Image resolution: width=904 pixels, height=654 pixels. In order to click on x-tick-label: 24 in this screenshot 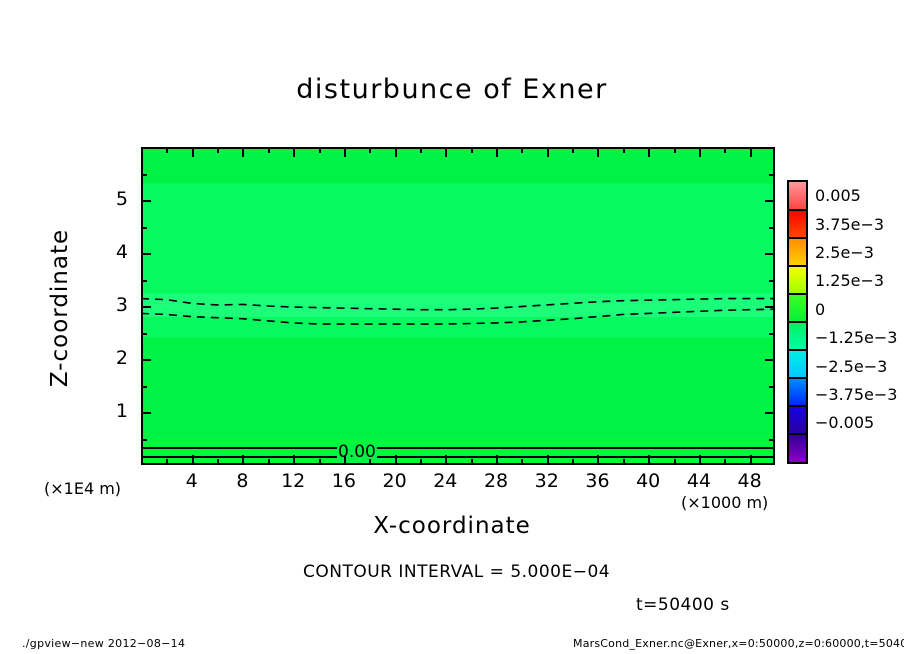, I will do `click(445, 481)`.